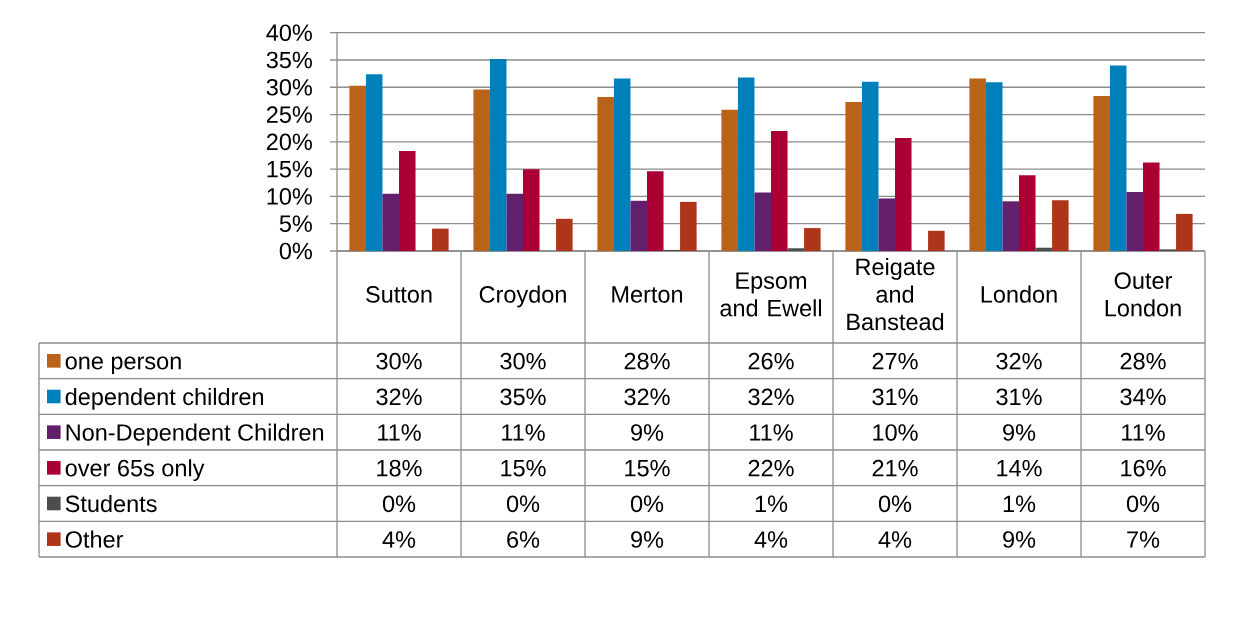 The height and width of the screenshot is (624, 1244). I want to click on data-label: 34%, so click(1143, 397).